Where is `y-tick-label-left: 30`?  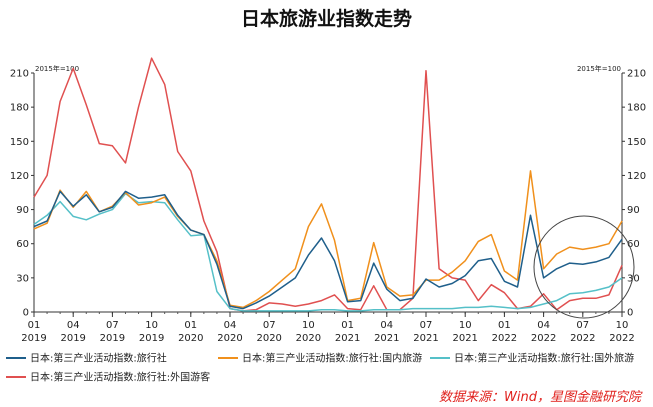
y-tick-label-left: 30 is located at coordinates (22, 278).